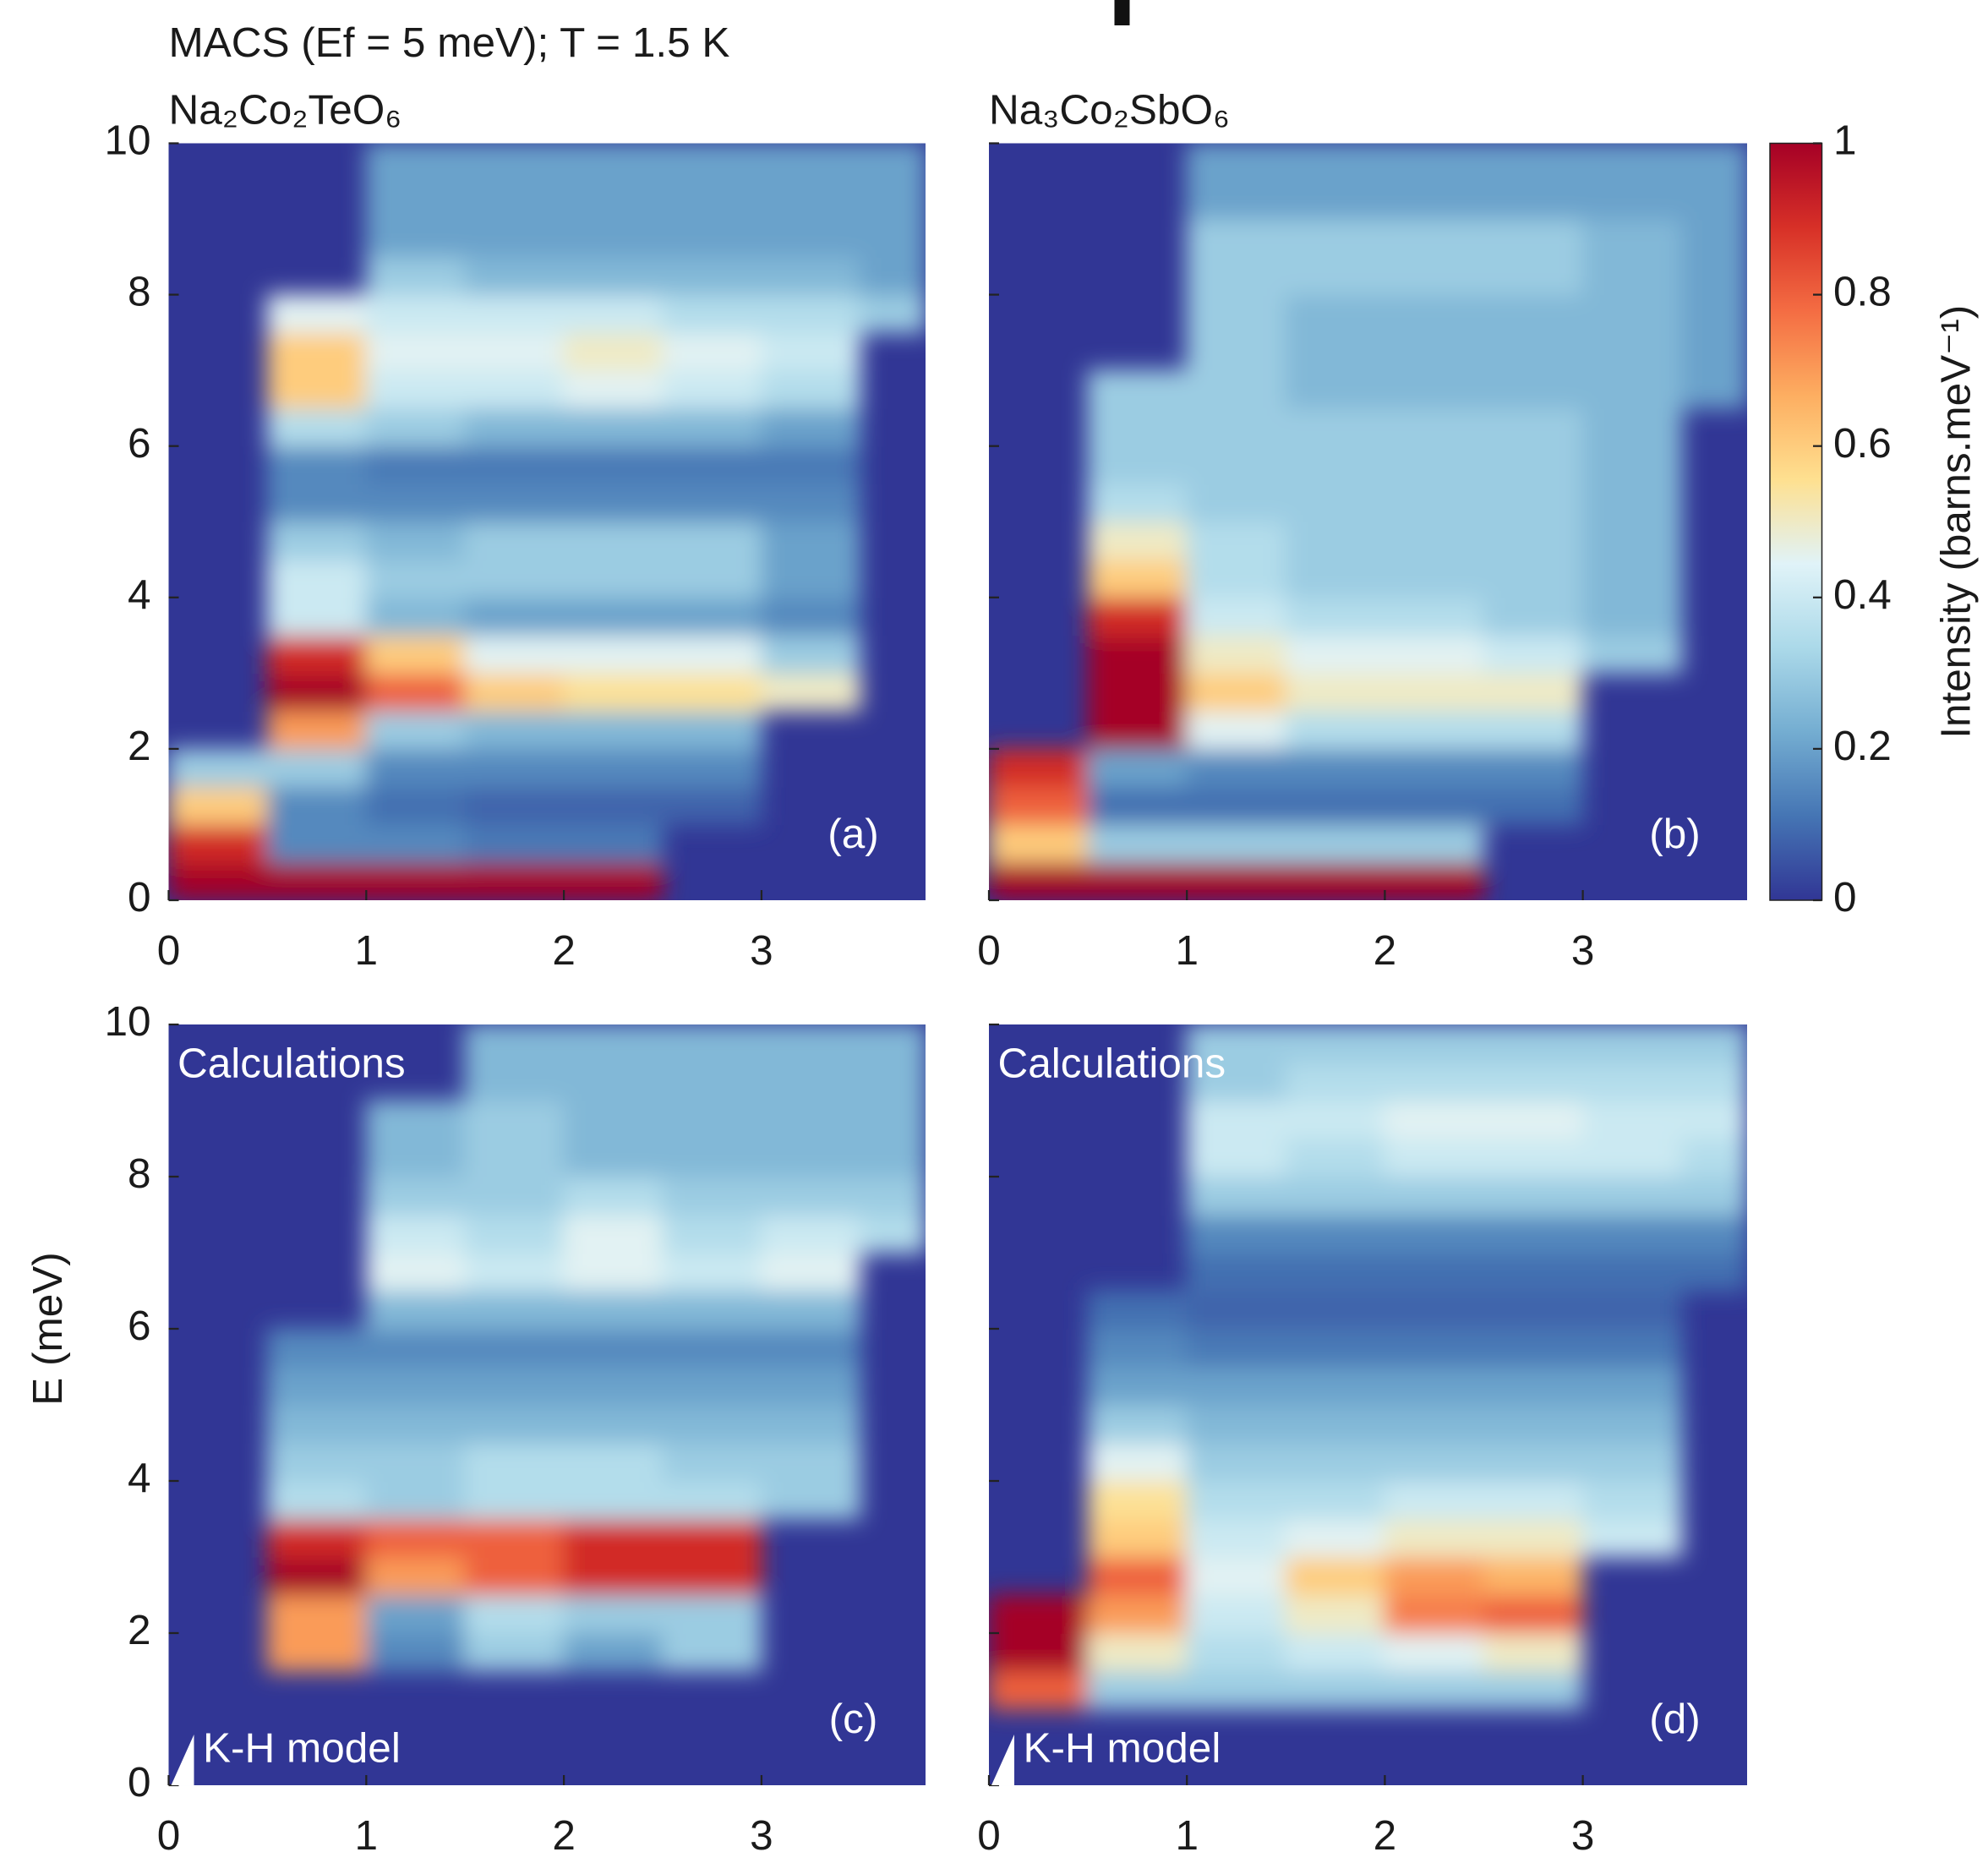  What do you see at coordinates (169, 950) in the screenshot?
I see `x-tick-label: 0` at bounding box center [169, 950].